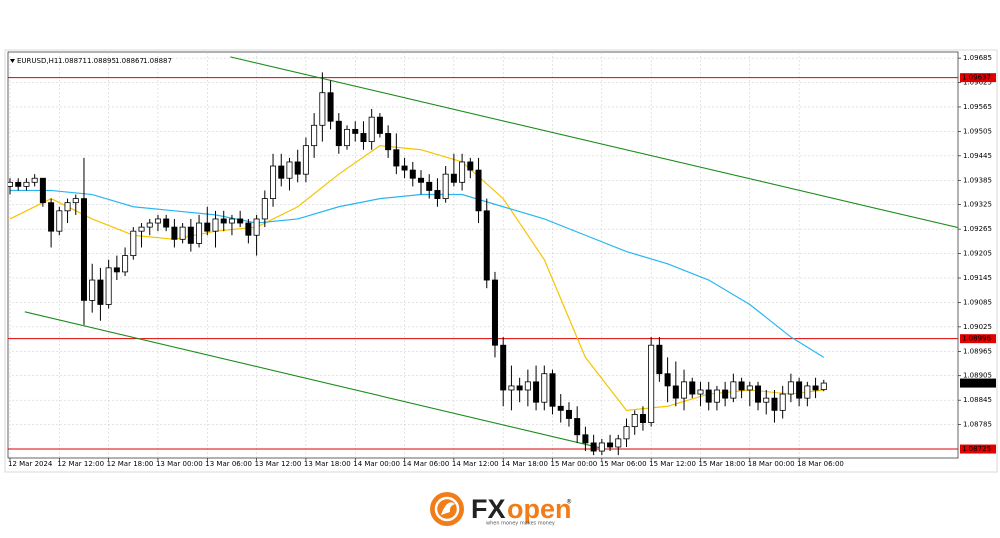 The width and height of the screenshot is (1000, 538). What do you see at coordinates (977, 278) in the screenshot?
I see `y-tick-label: 1.09145` at bounding box center [977, 278].